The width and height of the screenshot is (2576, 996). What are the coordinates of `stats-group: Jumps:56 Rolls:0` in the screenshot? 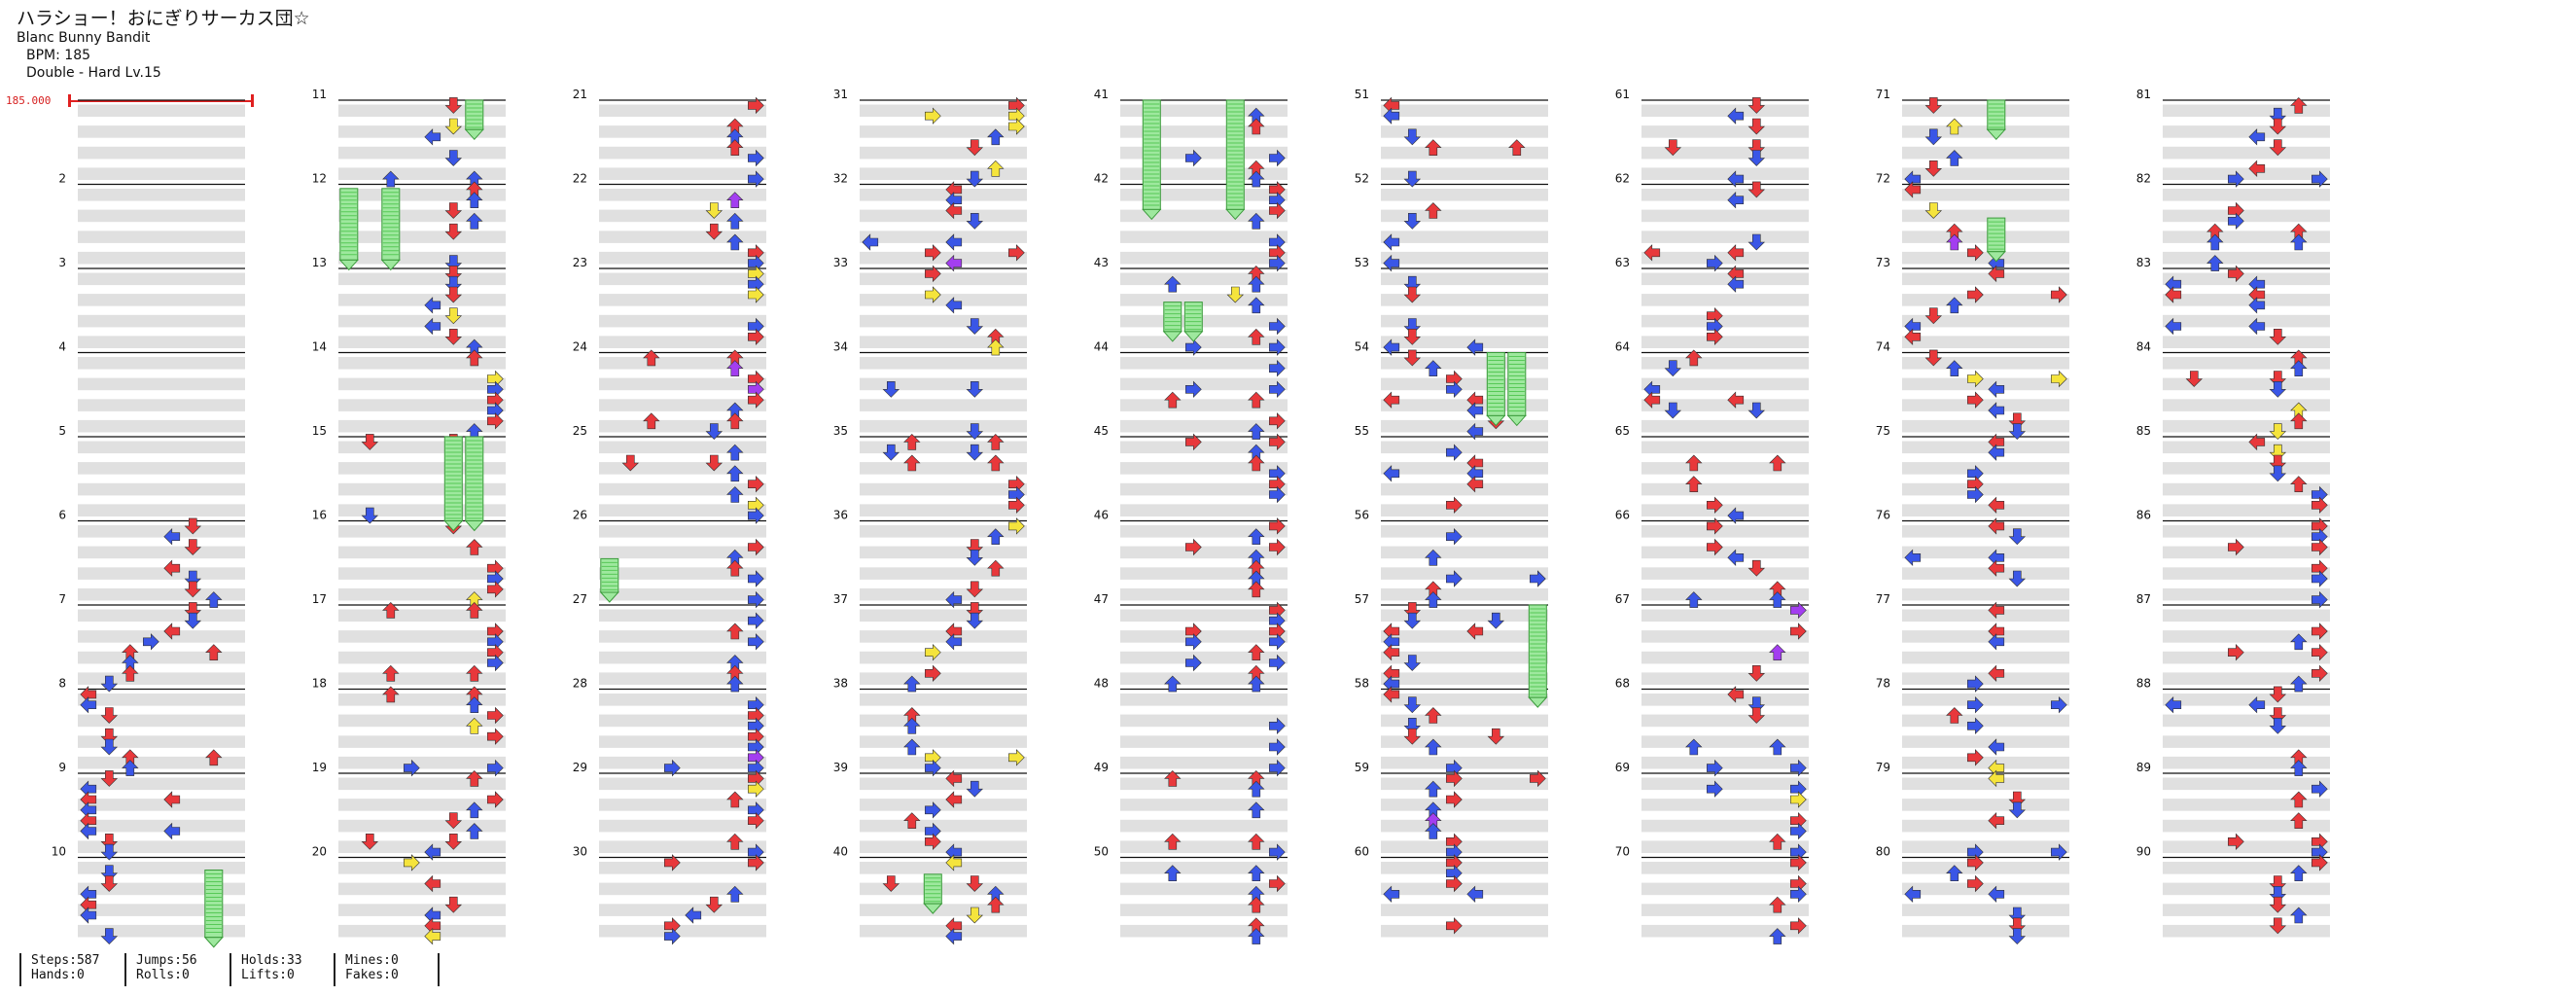 It's located at (161, 969).